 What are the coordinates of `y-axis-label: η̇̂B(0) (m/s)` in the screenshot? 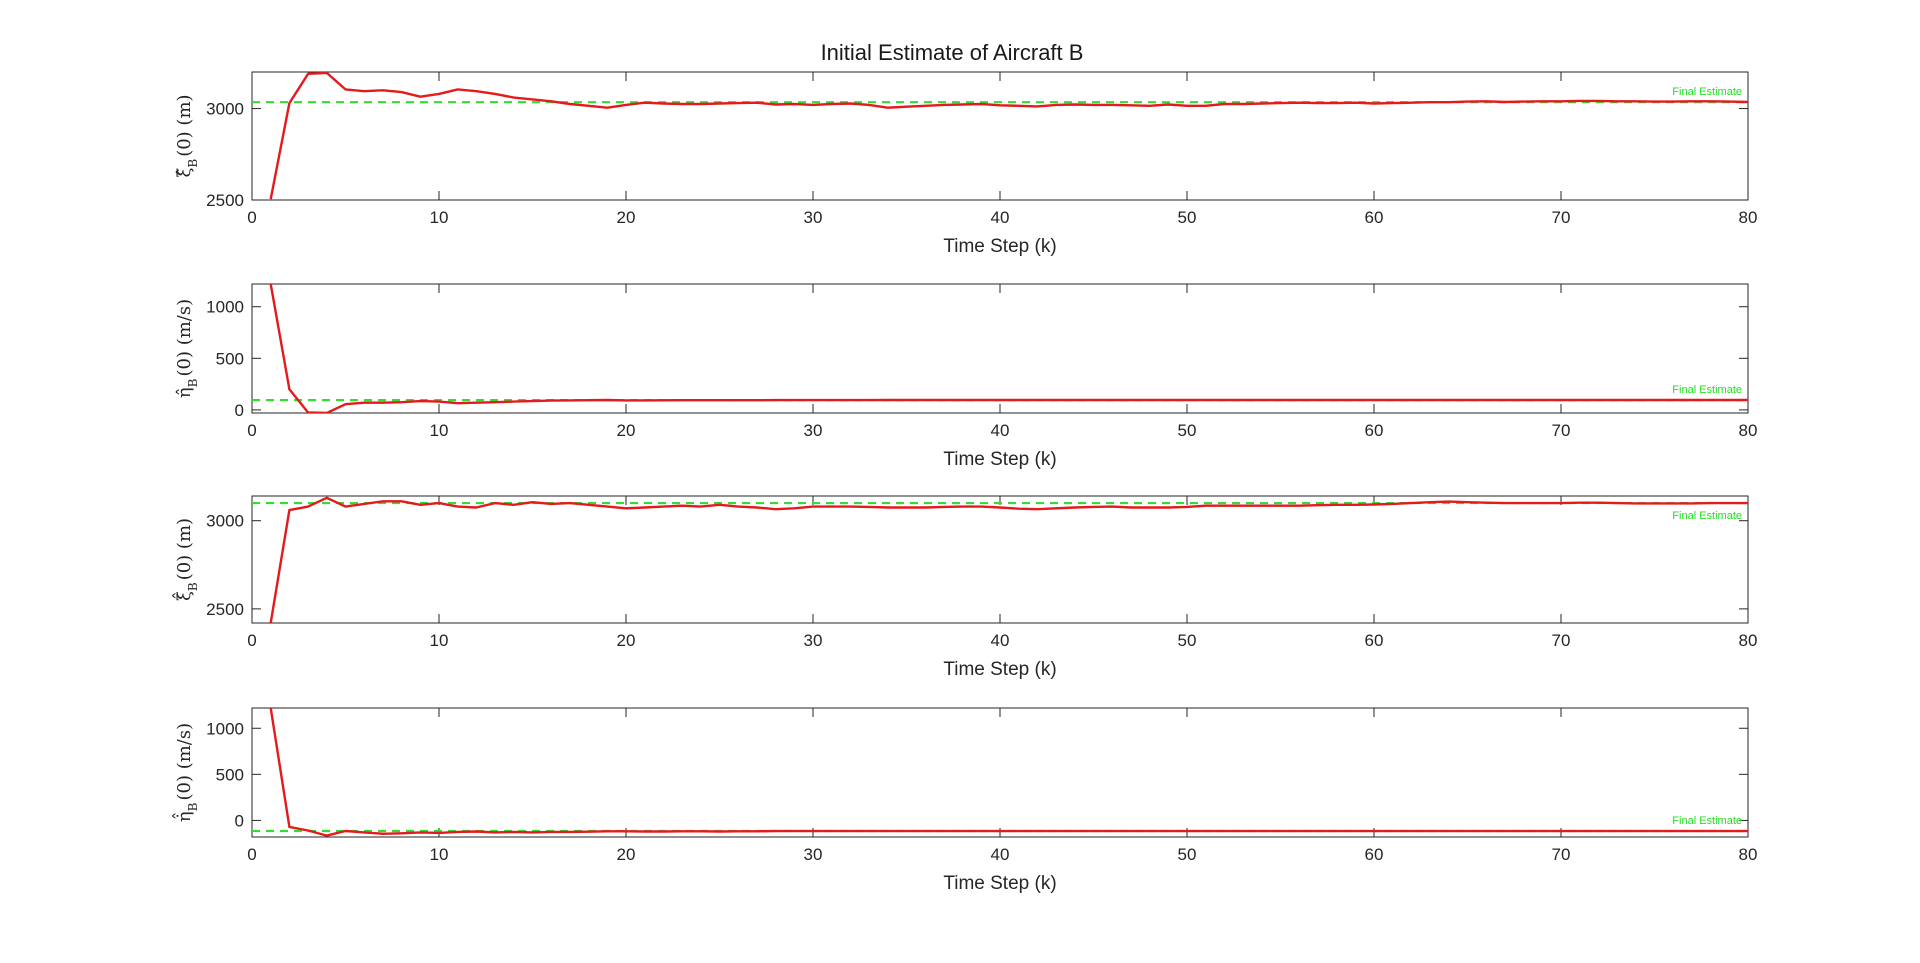 It's located at (185, 772).